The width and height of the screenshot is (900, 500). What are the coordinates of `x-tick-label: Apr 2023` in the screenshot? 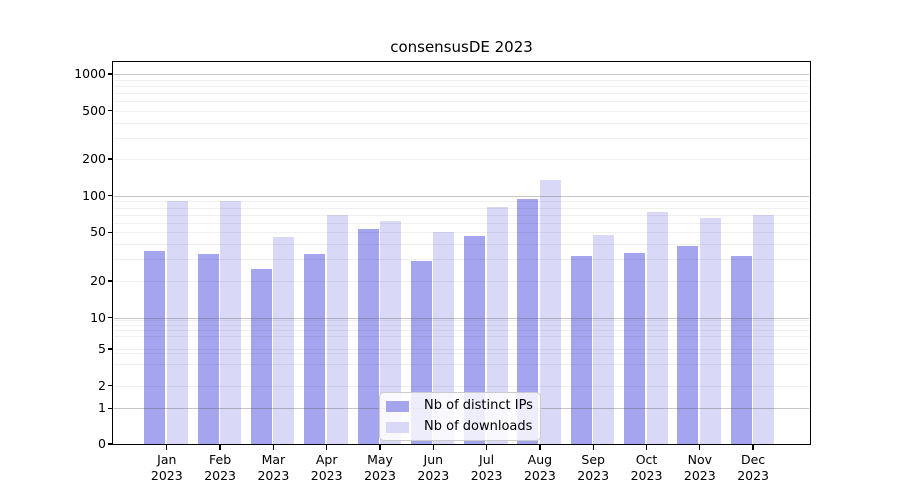 It's located at (327, 467).